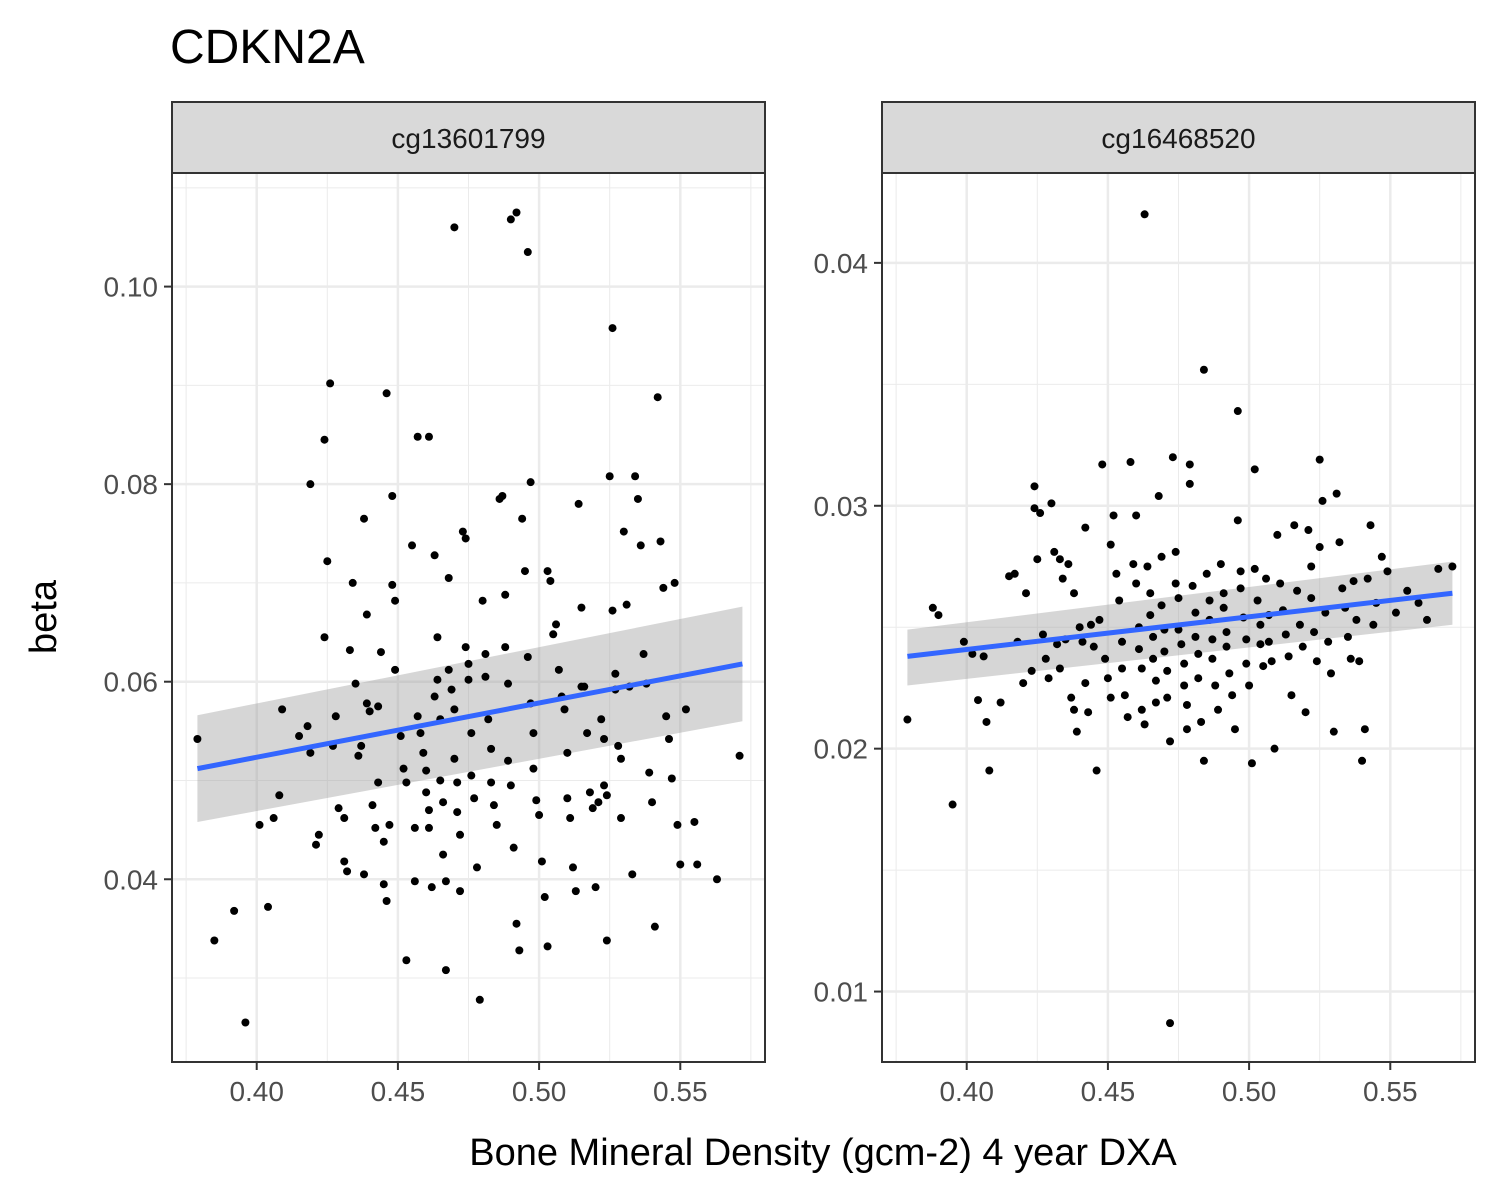  Describe the element at coordinates (841, 263) in the screenshot. I see `y-tick-label: 0.04` at that location.